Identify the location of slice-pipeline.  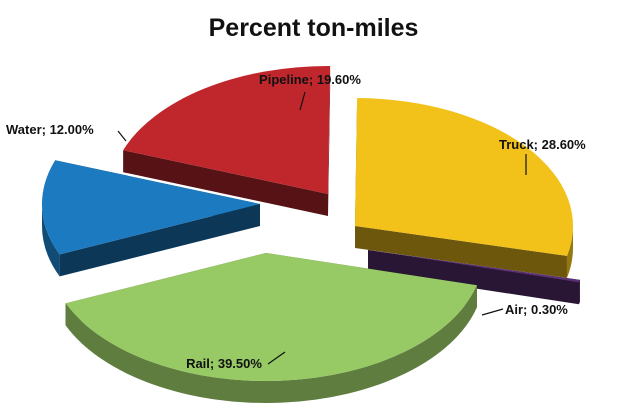
(227, 141).